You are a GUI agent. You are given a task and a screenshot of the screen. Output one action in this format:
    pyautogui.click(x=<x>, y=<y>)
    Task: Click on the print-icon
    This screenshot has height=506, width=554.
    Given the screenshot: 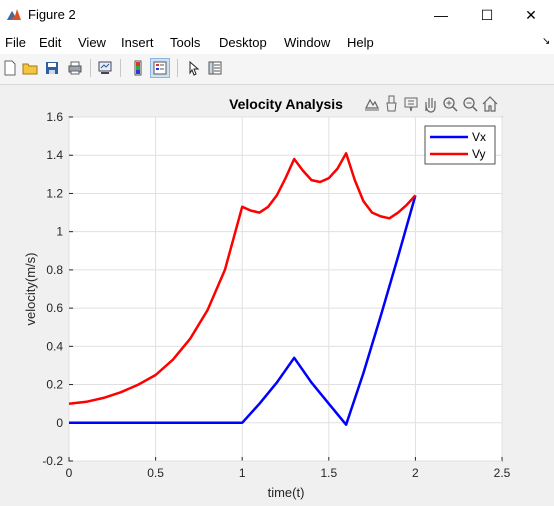 What is the action you would take?
    pyautogui.click(x=75, y=68)
    